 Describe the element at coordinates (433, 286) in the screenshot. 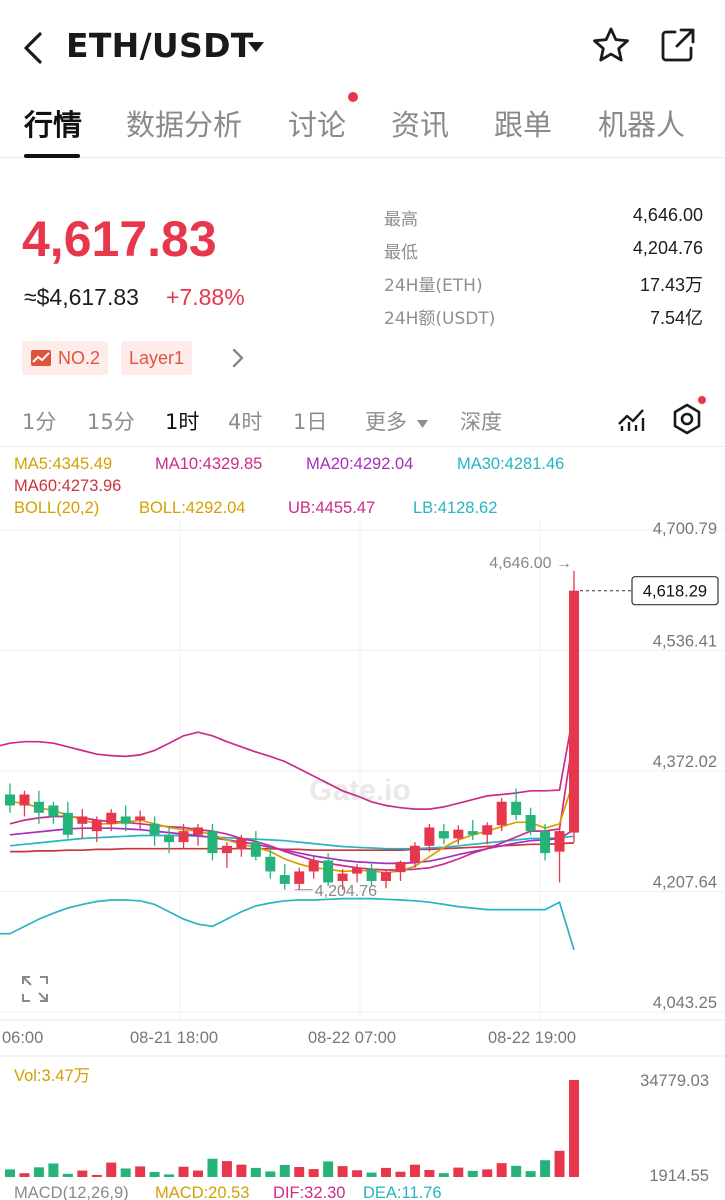

I see `stat-label-volume: 24H量(ETH)` at that location.